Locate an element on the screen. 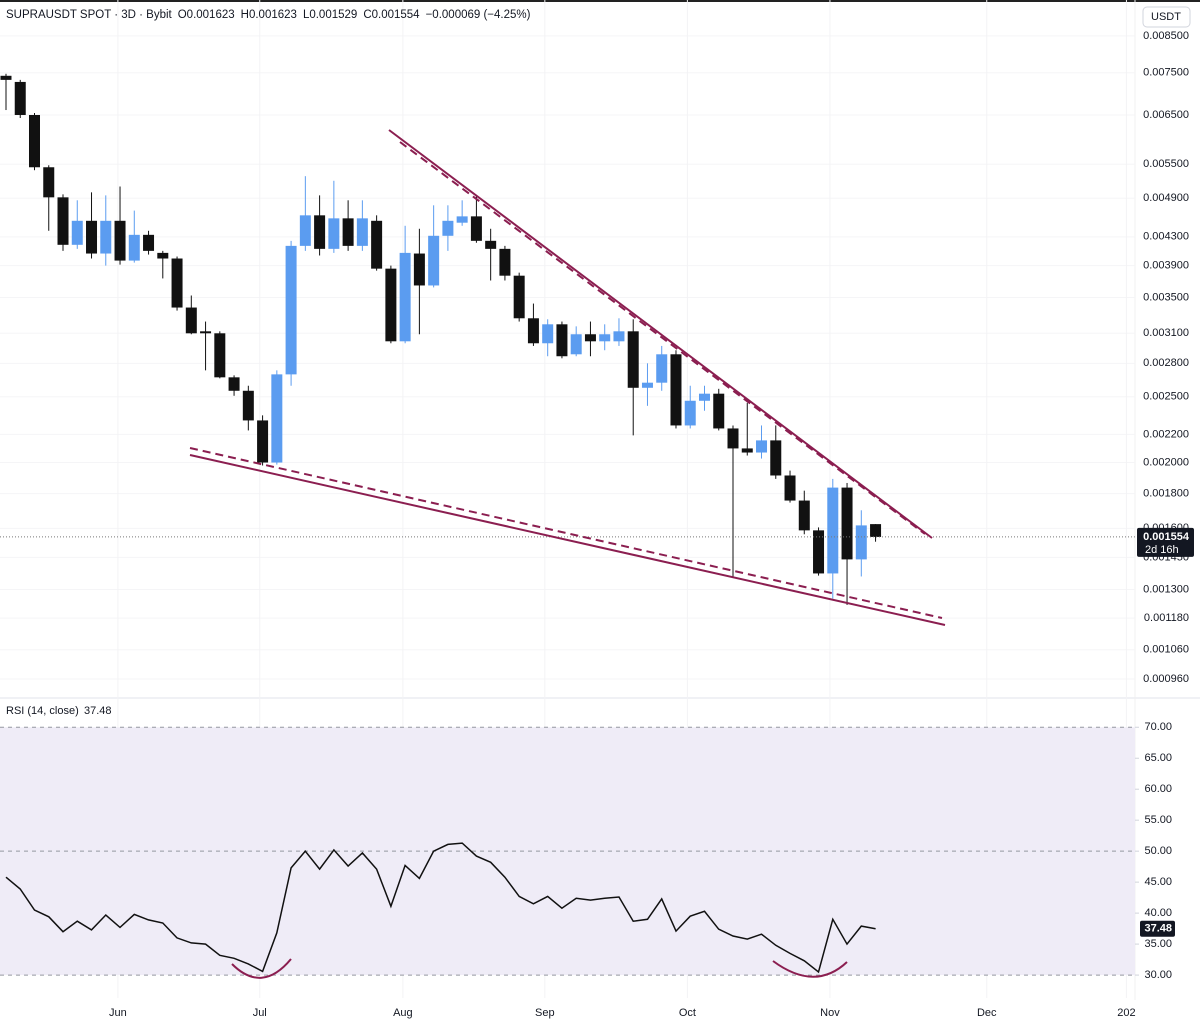  symbol: SUPRAUSDT SPOT · 3D · Bybit is located at coordinates (89, 15).